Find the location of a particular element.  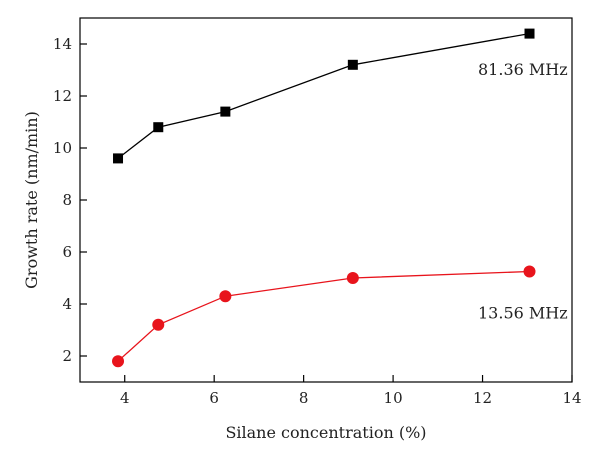

x-tick-label: 12 is located at coordinates (482, 398).